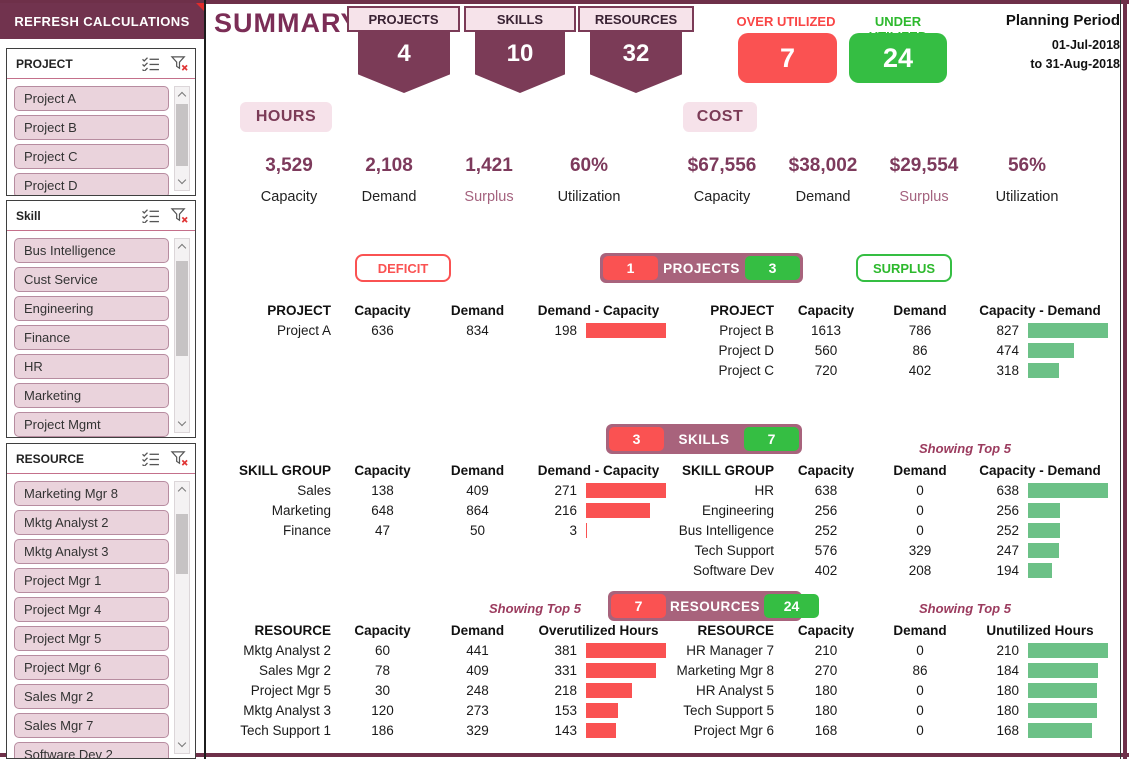 Image resolution: width=1129 pixels, height=759 pixels. I want to click on slicer-item-hr: HR, so click(91, 366).